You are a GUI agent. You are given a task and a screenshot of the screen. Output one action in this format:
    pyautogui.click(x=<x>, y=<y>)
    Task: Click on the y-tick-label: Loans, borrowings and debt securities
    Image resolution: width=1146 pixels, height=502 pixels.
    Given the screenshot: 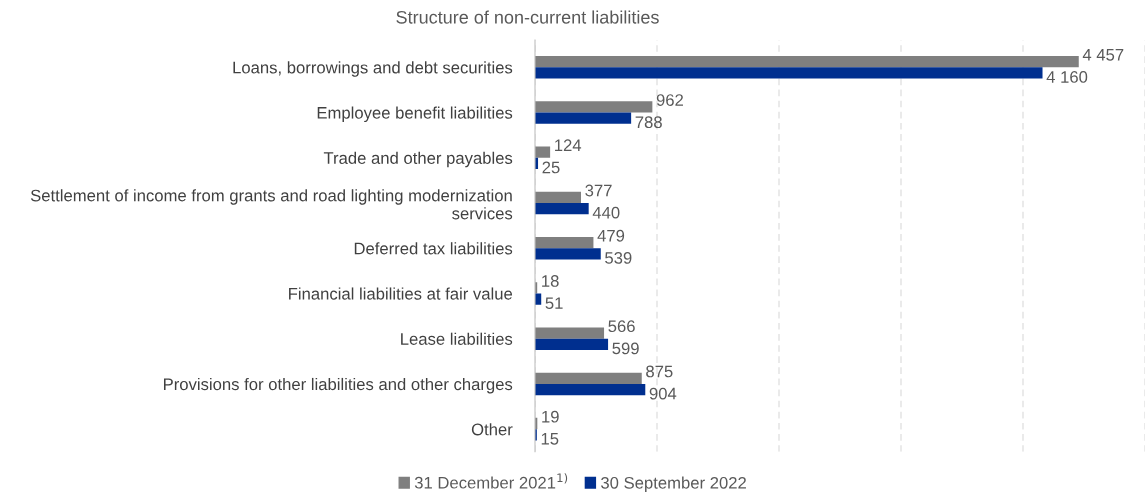 What is the action you would take?
    pyautogui.click(x=373, y=69)
    